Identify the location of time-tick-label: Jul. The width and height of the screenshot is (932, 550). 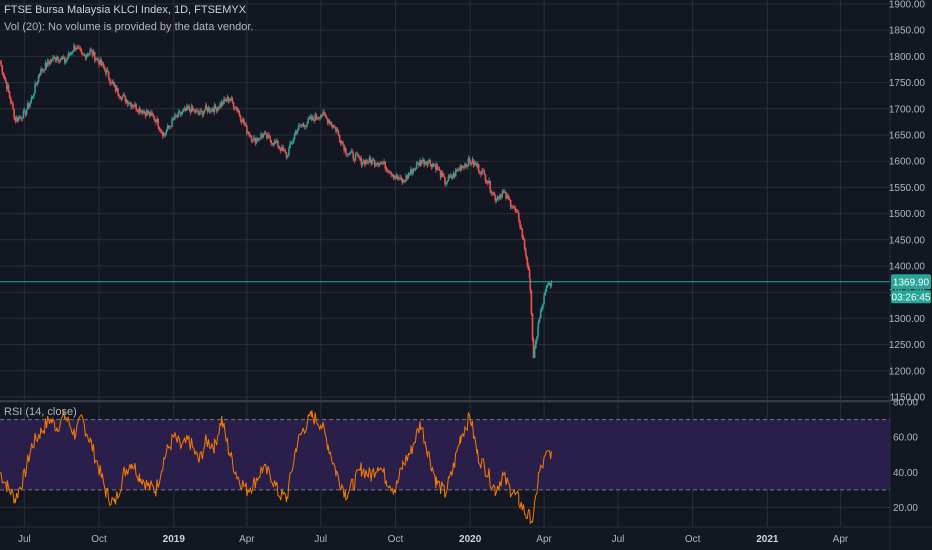
(618, 539).